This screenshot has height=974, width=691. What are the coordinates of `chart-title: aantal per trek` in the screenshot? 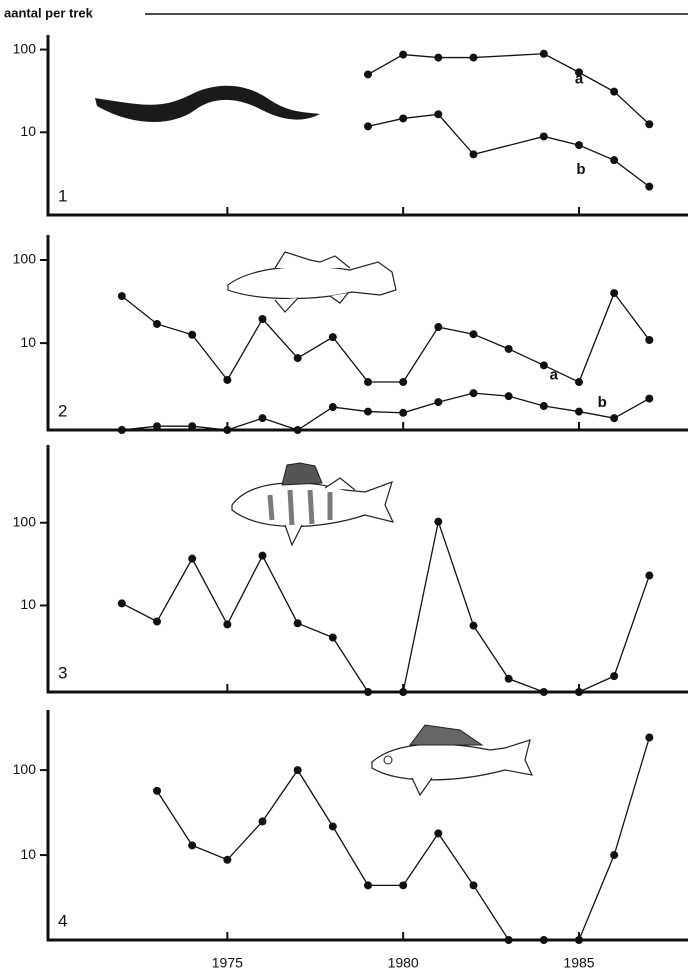 It's located at (49, 12).